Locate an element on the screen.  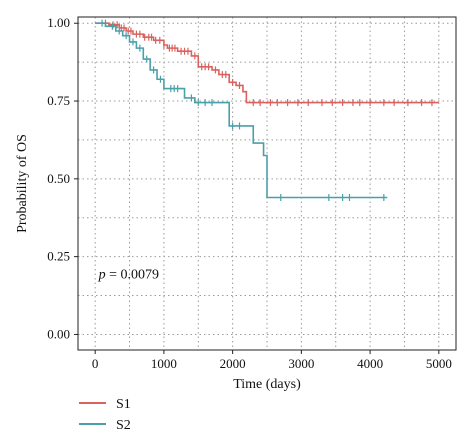
series-s1 is located at coordinates (267, 63).